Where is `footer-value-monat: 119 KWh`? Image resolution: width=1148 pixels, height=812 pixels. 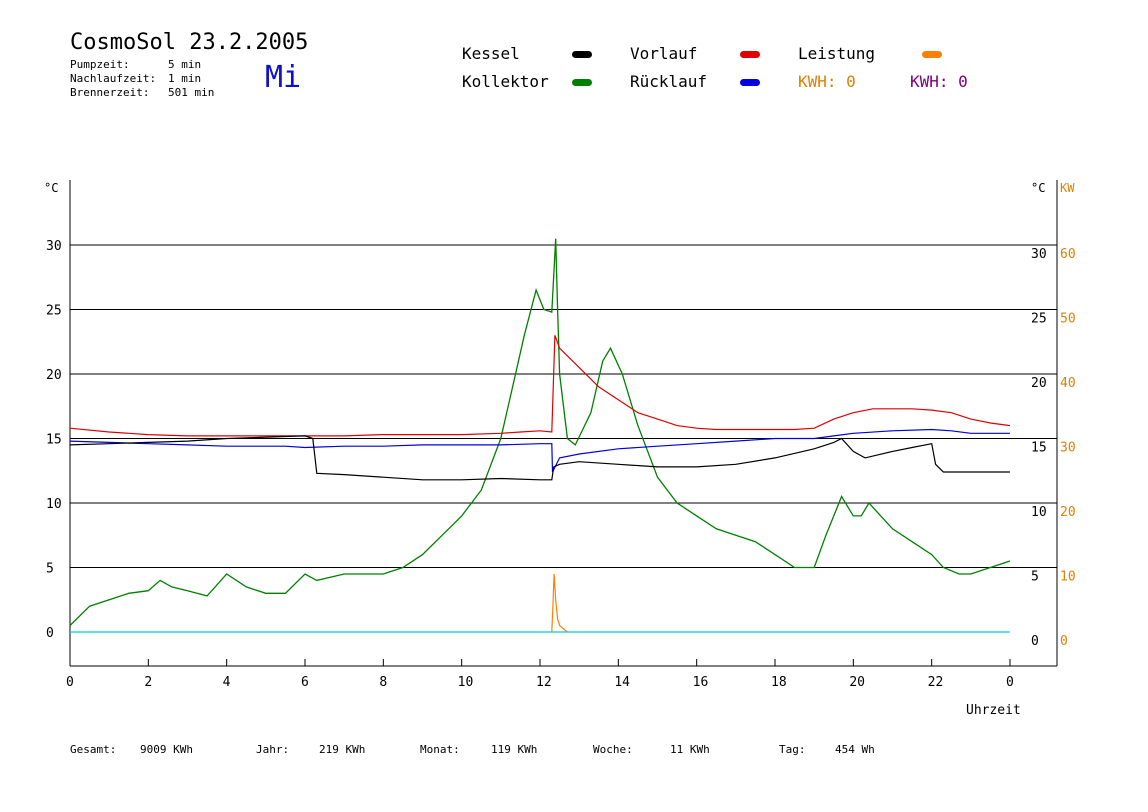
footer-value-monat: 119 KWh is located at coordinates (514, 749).